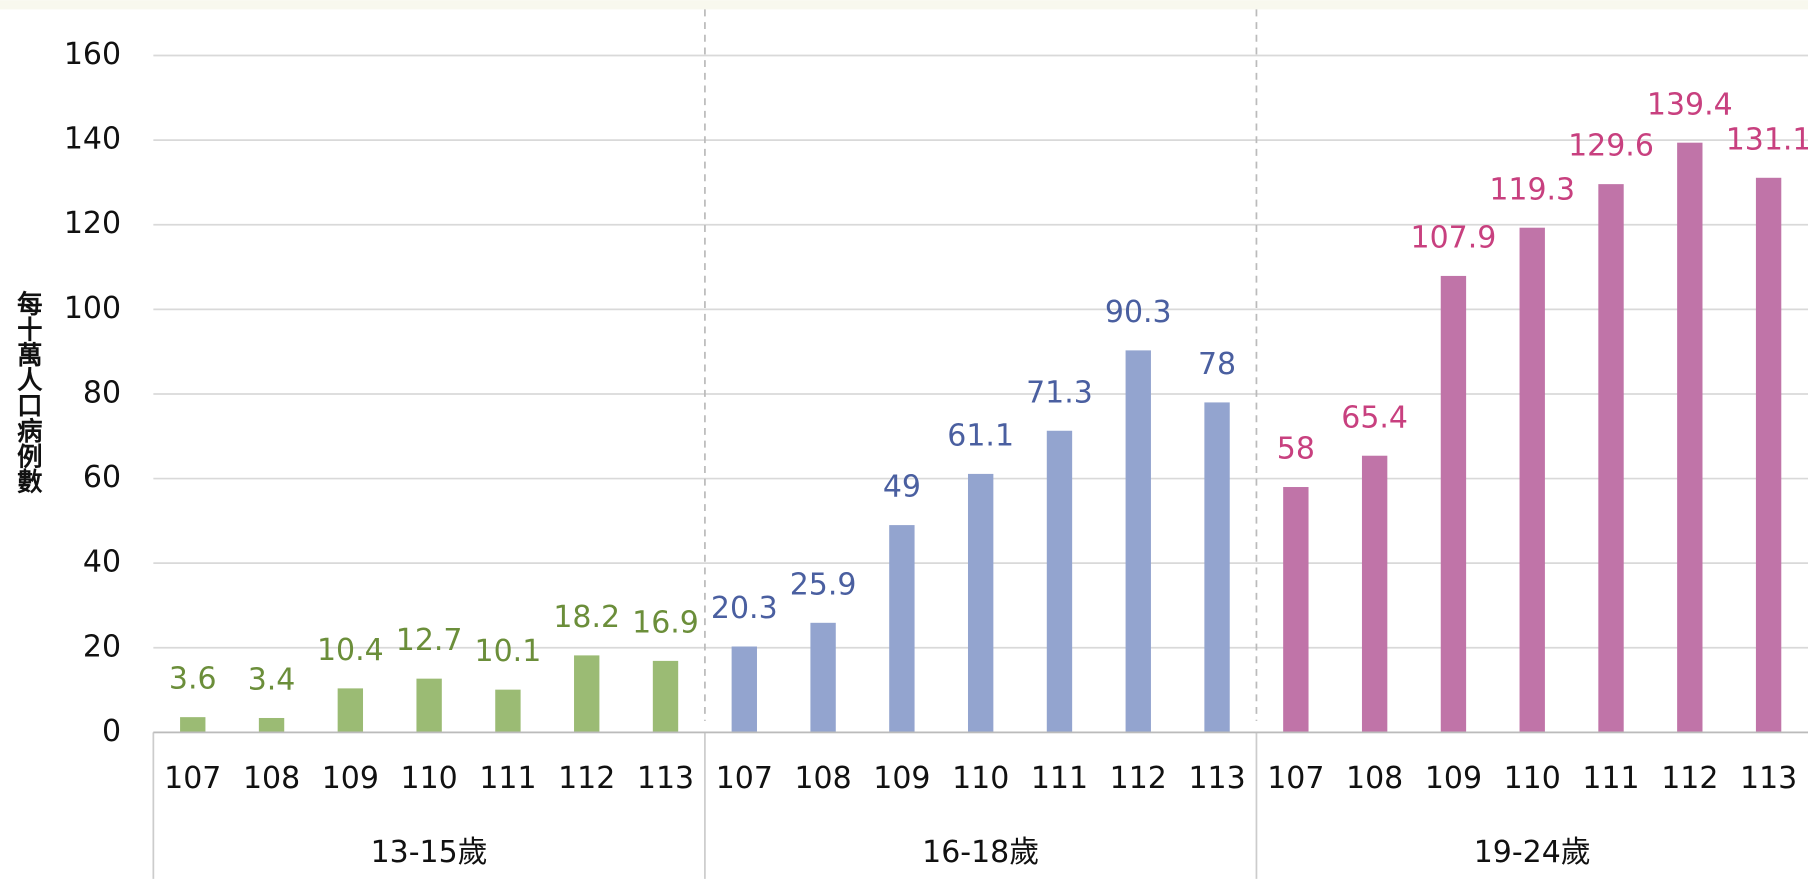 This screenshot has width=1808, height=879. What do you see at coordinates (92, 223) in the screenshot?
I see `y-tick-label: 120` at bounding box center [92, 223].